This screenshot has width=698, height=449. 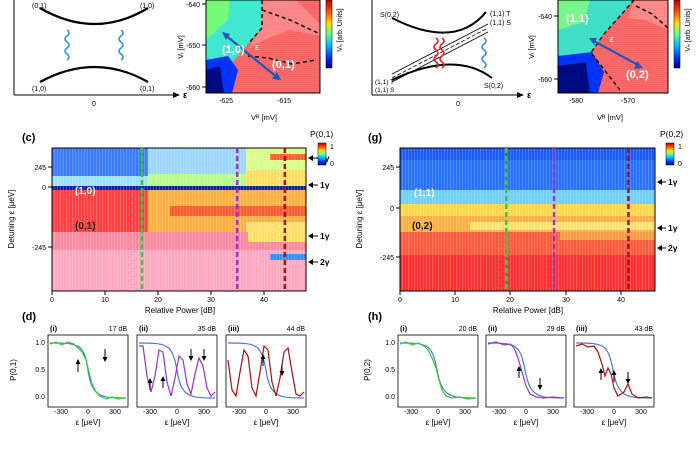 I want to click on panel-label: (h), so click(x=375, y=317).